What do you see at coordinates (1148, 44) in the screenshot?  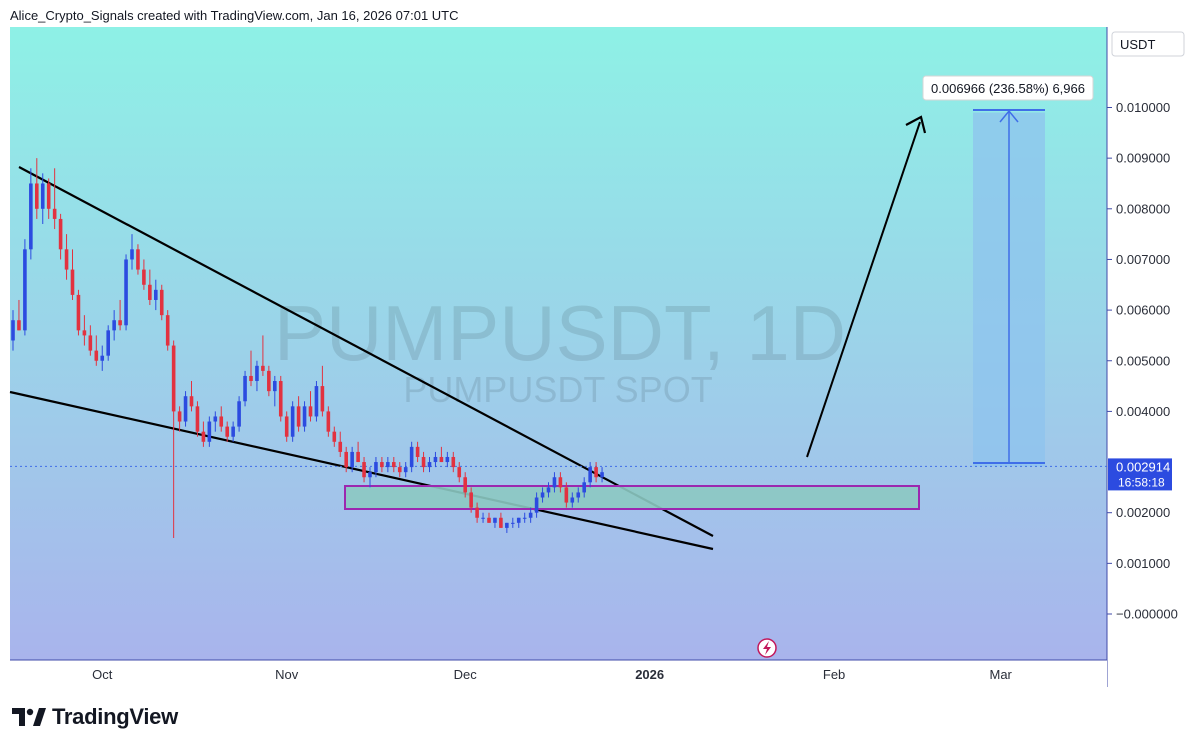 I see `currency-badge` at bounding box center [1148, 44].